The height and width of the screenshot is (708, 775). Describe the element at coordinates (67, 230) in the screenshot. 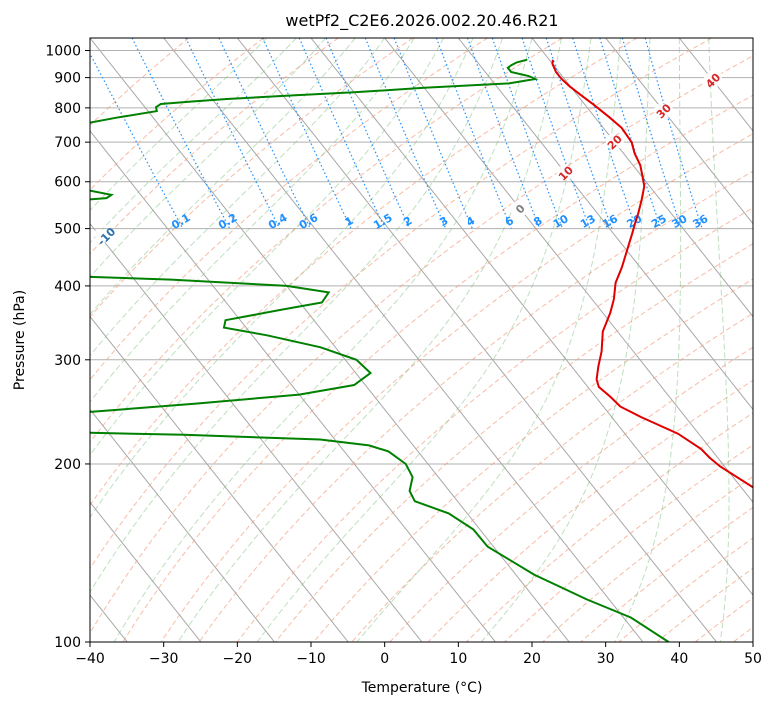

I see `y-tick-label: 500` at that location.